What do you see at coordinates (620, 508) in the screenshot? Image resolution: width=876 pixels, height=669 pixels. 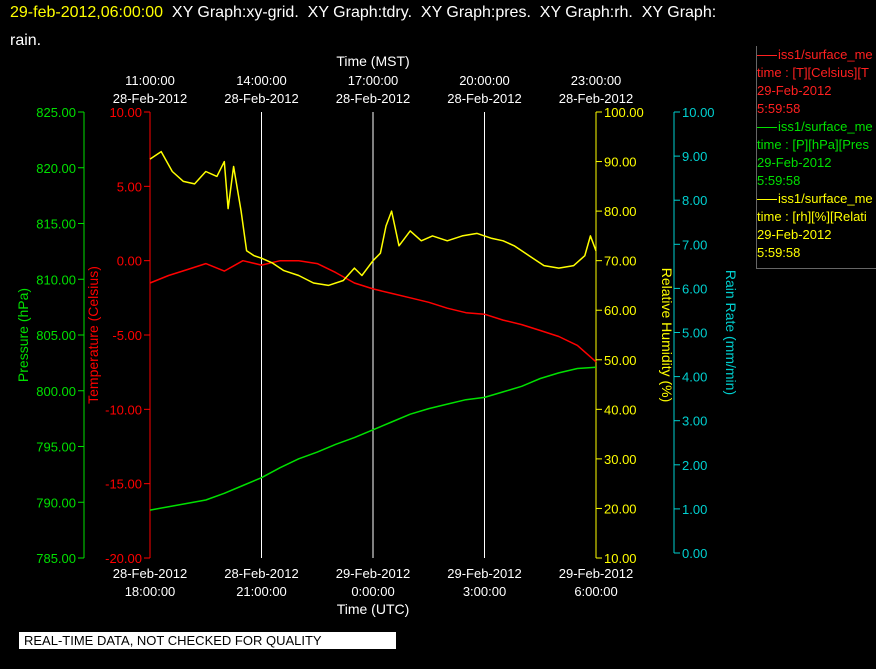 I see `humidity-tick-label-1: 20.00` at bounding box center [620, 508].